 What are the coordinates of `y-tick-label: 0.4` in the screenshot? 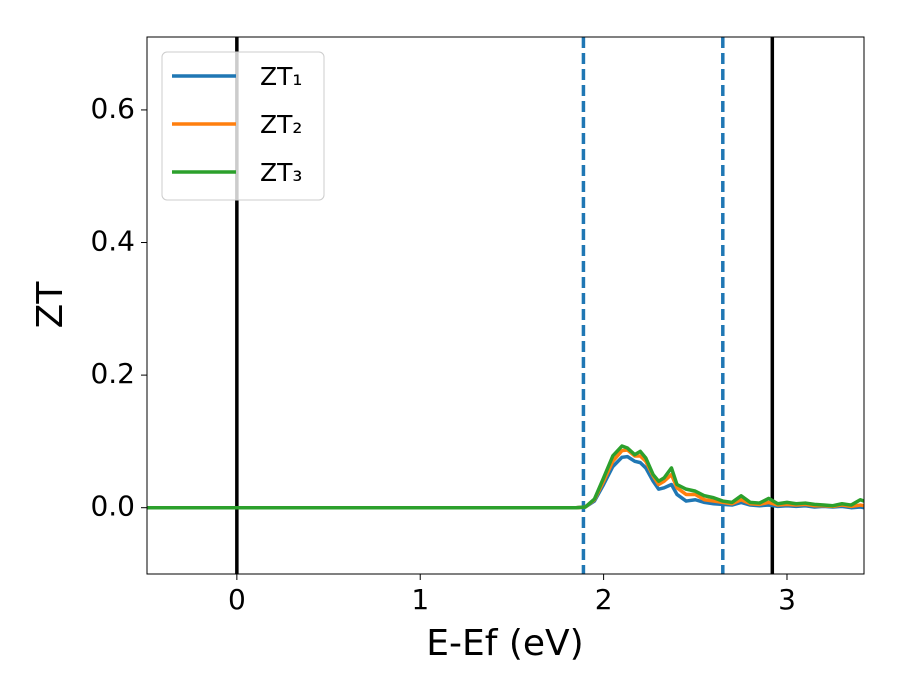 It's located at (112, 241).